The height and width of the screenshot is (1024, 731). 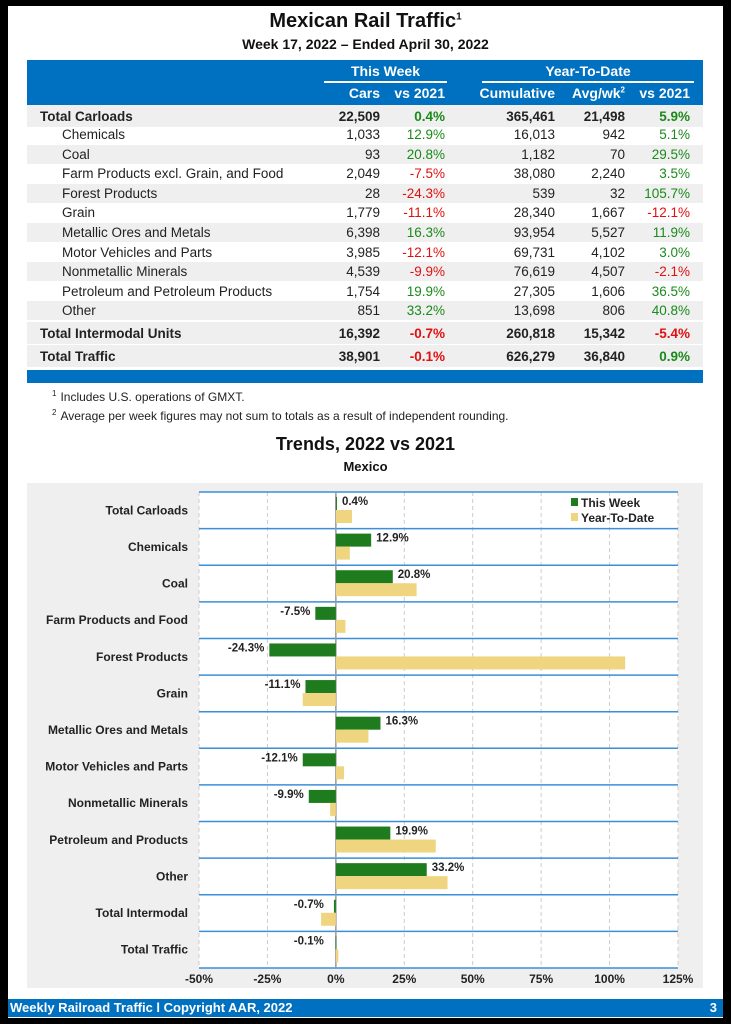 What do you see at coordinates (309, 941) in the screenshot?
I see `data-label: -0.1%` at bounding box center [309, 941].